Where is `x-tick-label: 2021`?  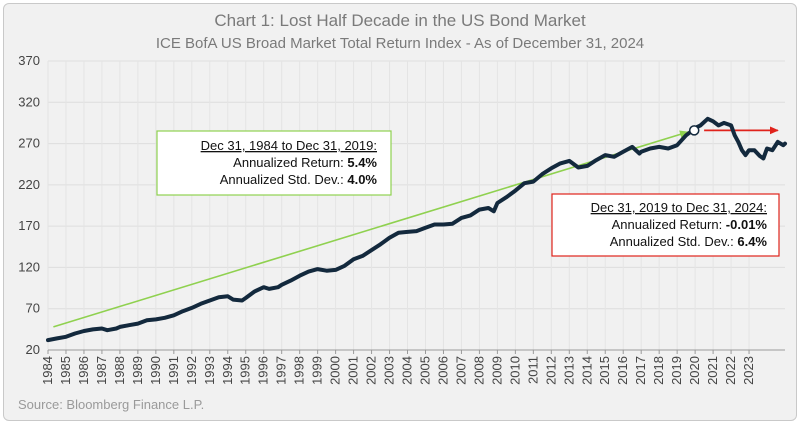
x-tick-label: 2021 is located at coordinates (712, 370).